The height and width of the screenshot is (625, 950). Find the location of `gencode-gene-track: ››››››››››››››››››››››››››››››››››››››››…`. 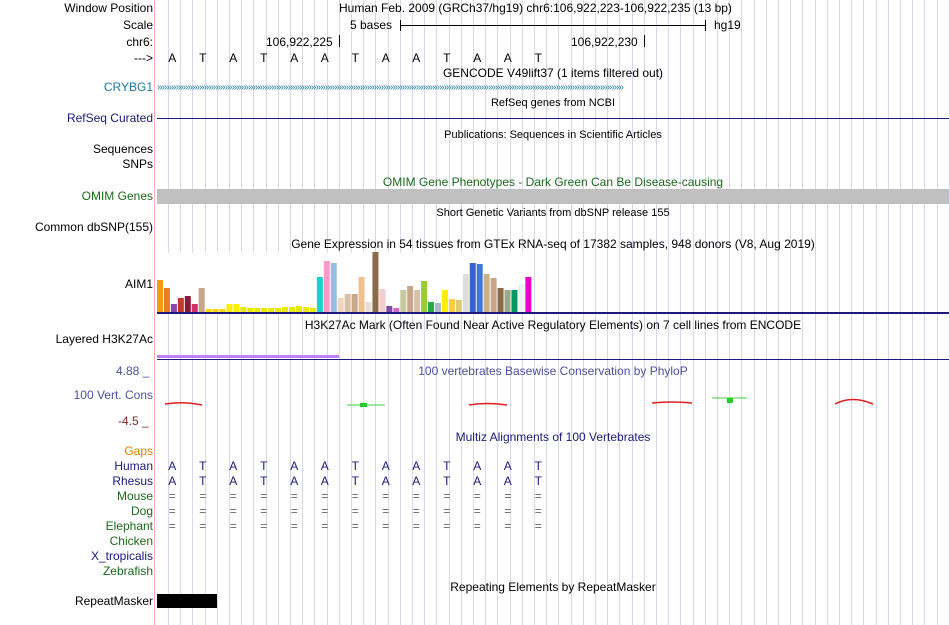

gencode-gene-track: ››››››››››››››››››››››››››››››››››››››››… is located at coordinates (390, 87).